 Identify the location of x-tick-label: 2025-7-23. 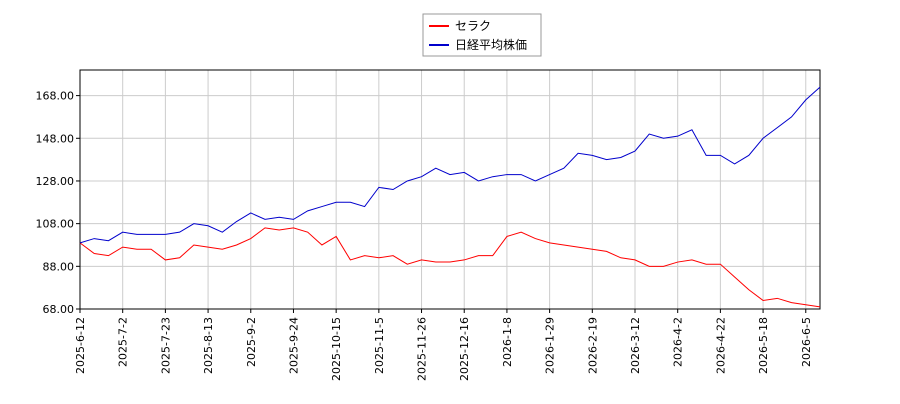
(165, 345).